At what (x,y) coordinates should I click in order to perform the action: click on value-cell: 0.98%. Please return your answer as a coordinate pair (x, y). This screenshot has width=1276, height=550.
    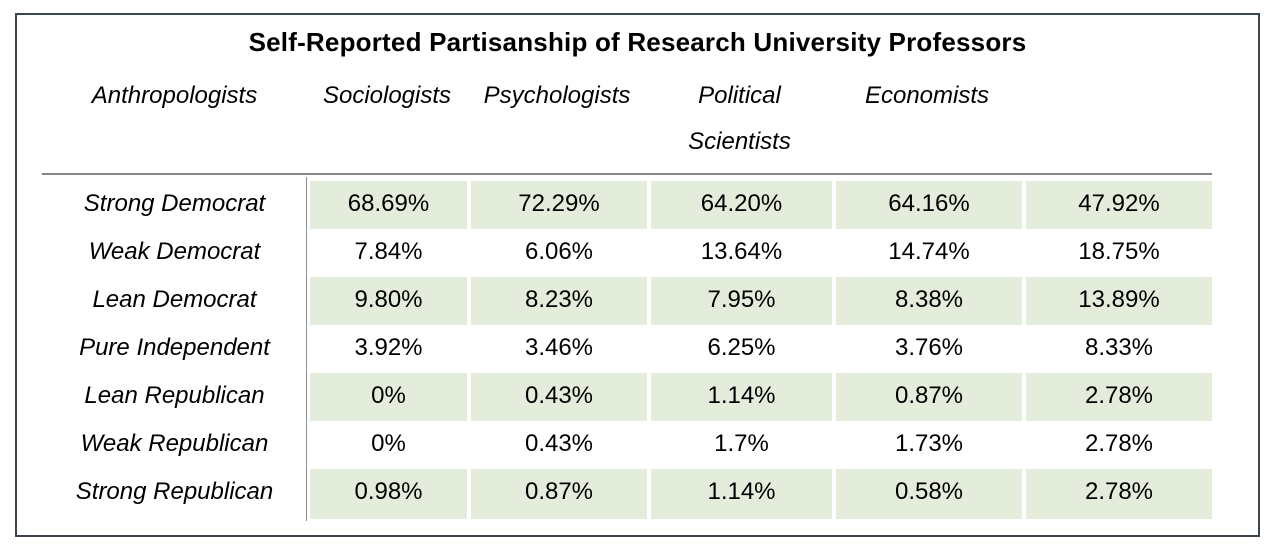
    Looking at the image, I should click on (387, 494).